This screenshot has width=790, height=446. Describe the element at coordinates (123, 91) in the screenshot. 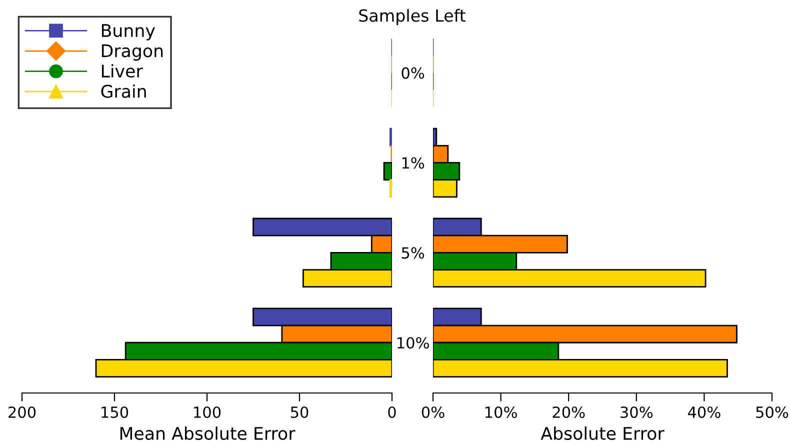

I see `legend-label: Grain` at that location.